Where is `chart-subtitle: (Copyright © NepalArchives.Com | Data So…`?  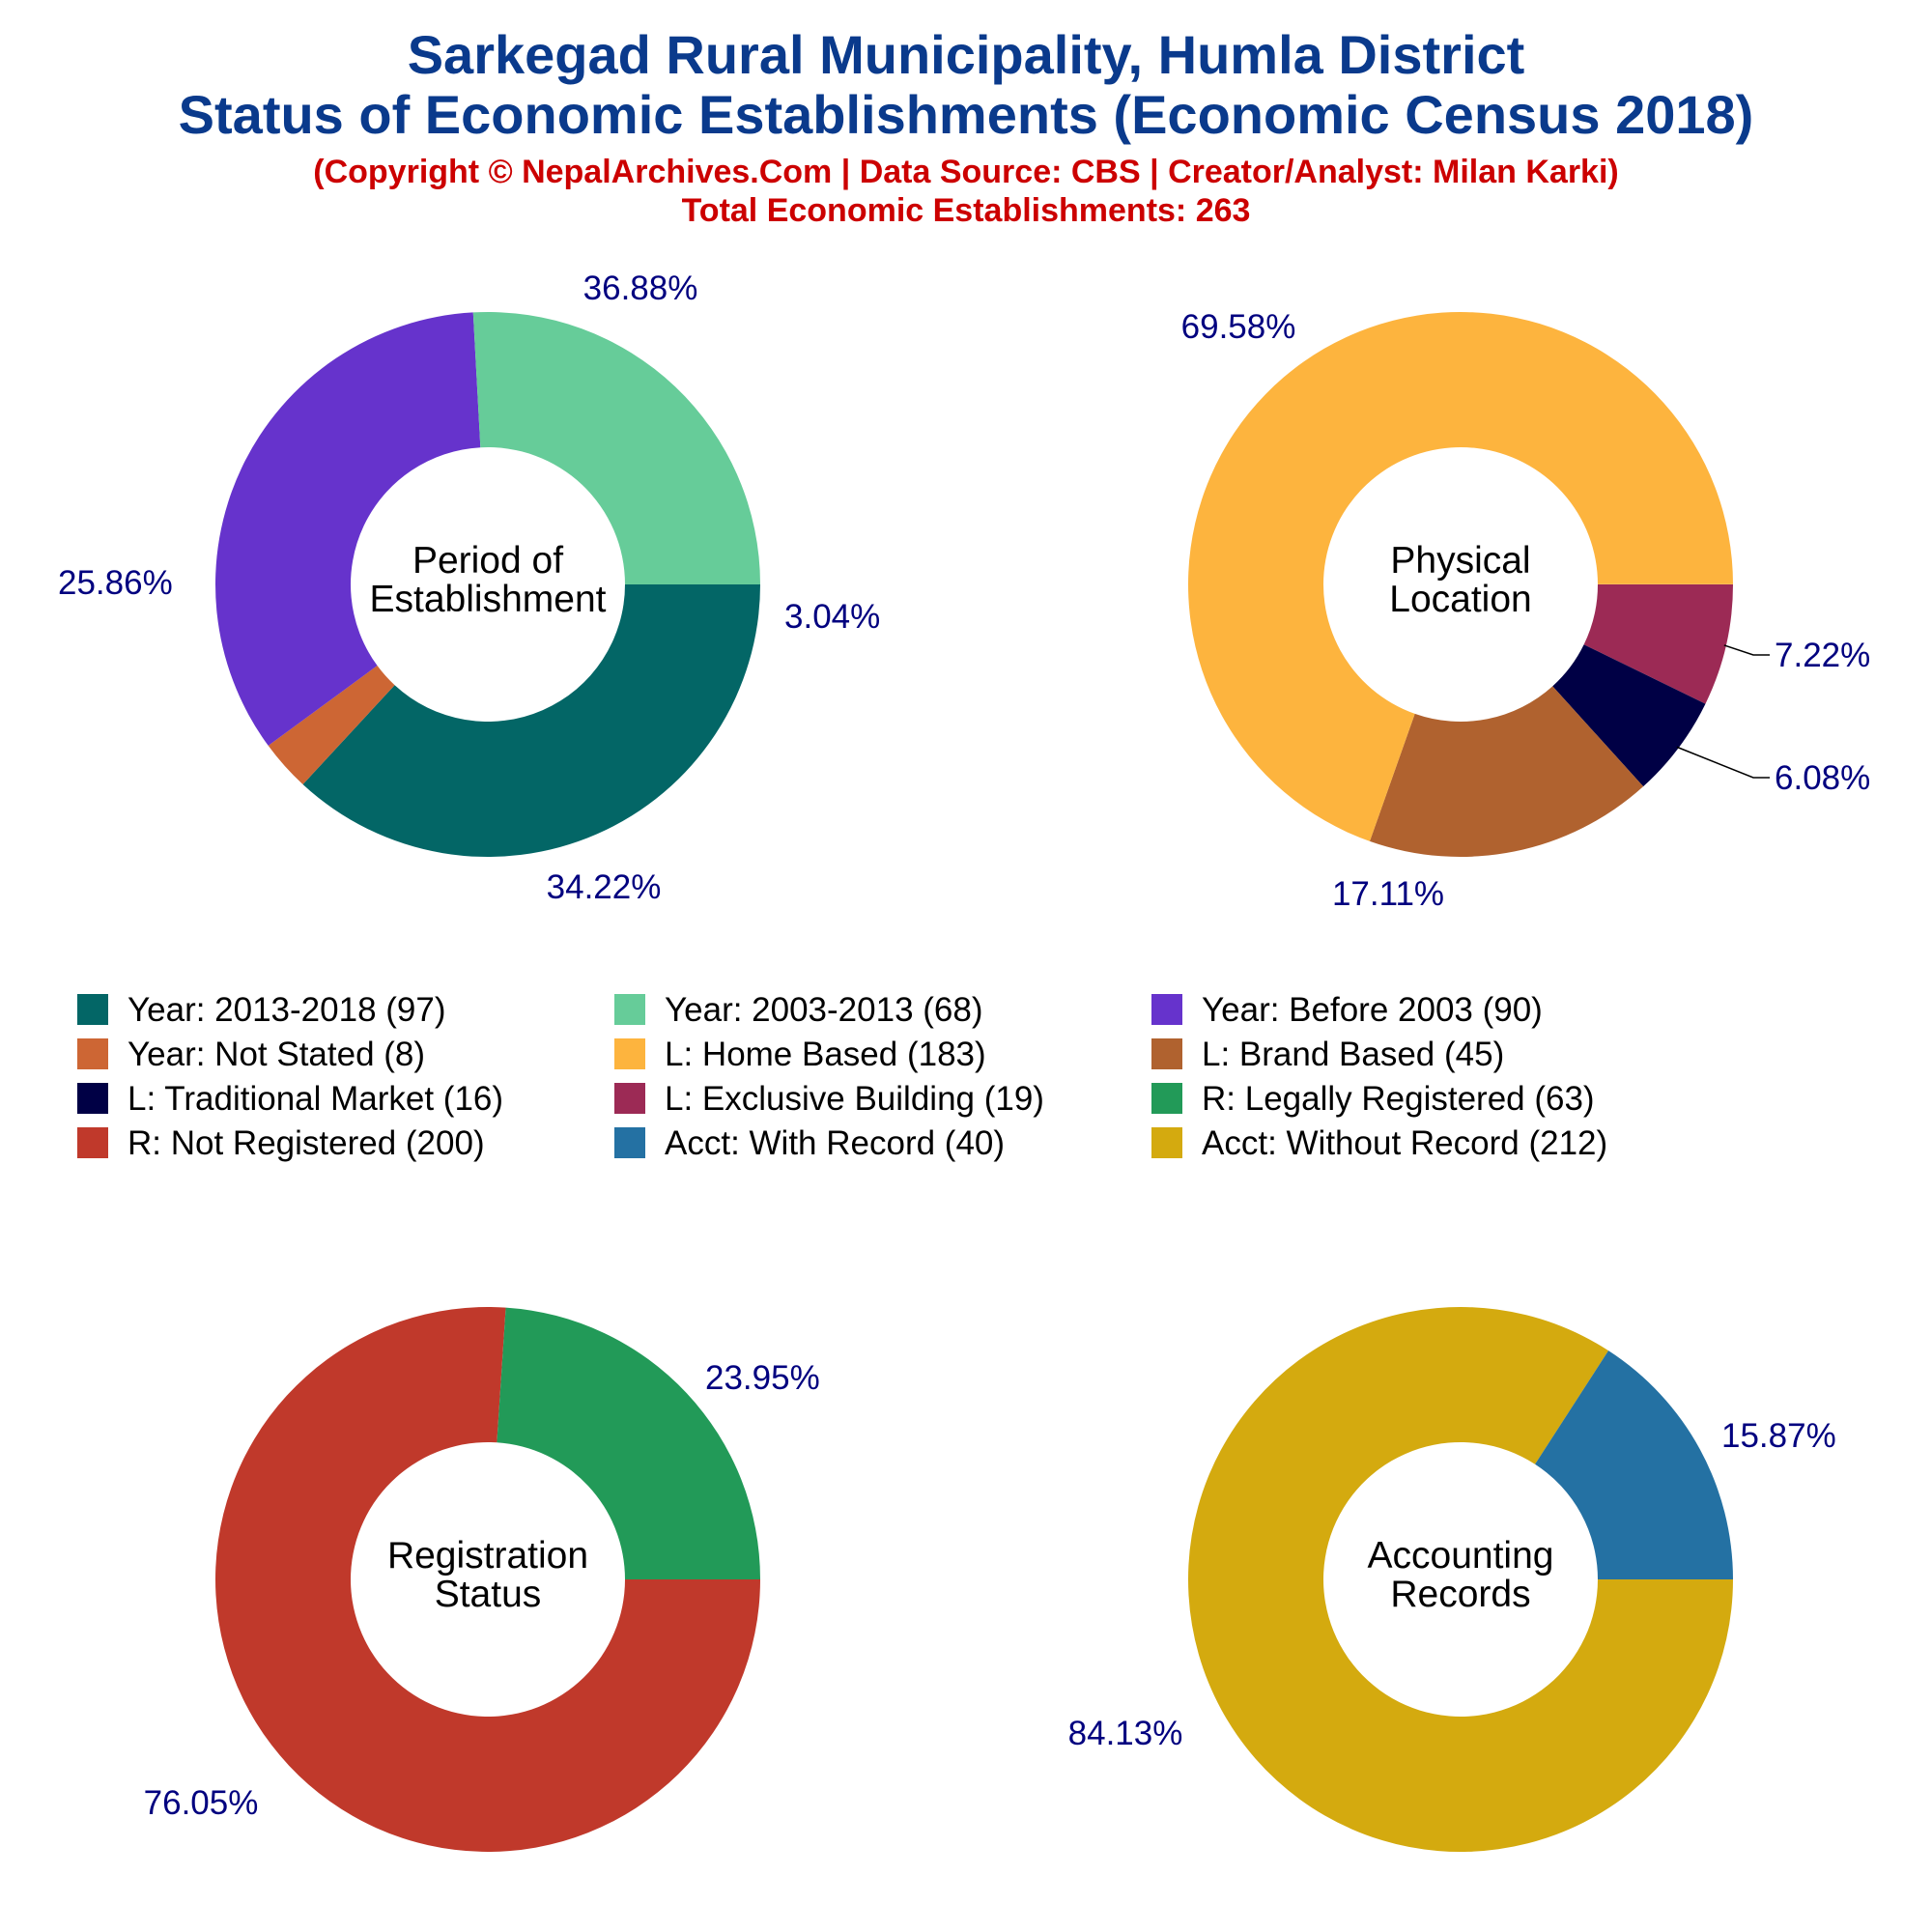 chart-subtitle: (Copyright © NepalArchives.Com | Data So… is located at coordinates (966, 172).